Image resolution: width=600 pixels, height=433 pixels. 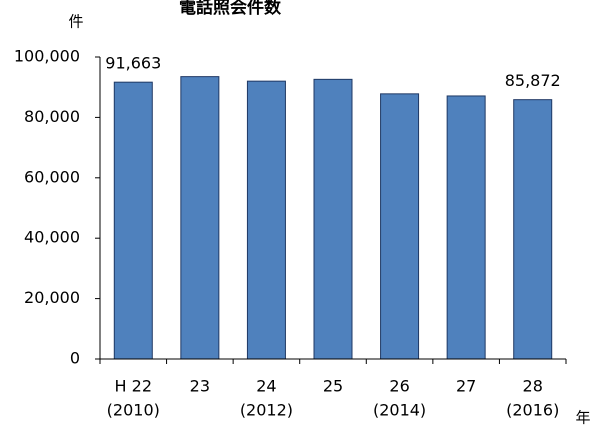 I want to click on y-tick-label: 0, so click(x=75, y=358).